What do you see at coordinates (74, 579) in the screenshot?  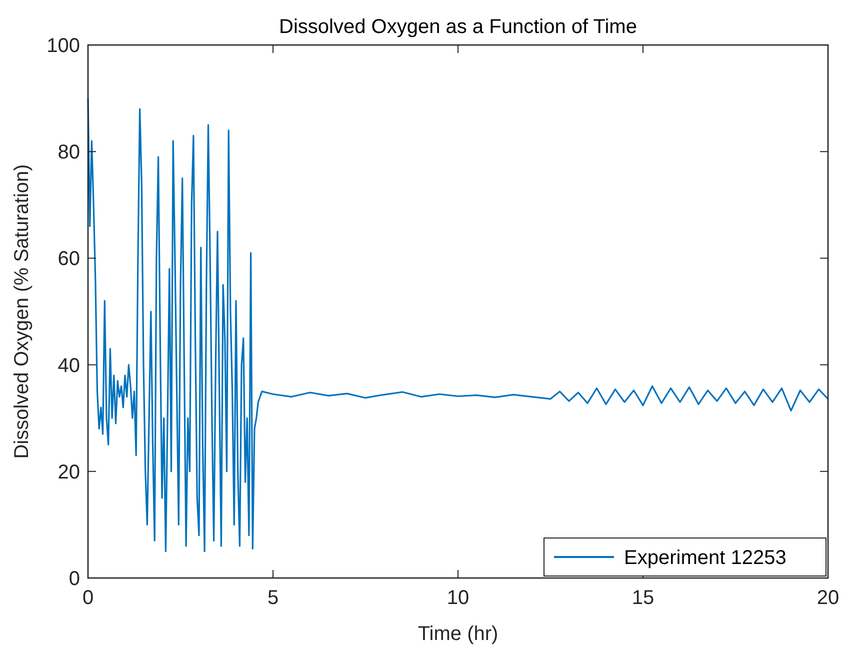 I see `y-tick-label: 0` at bounding box center [74, 579].